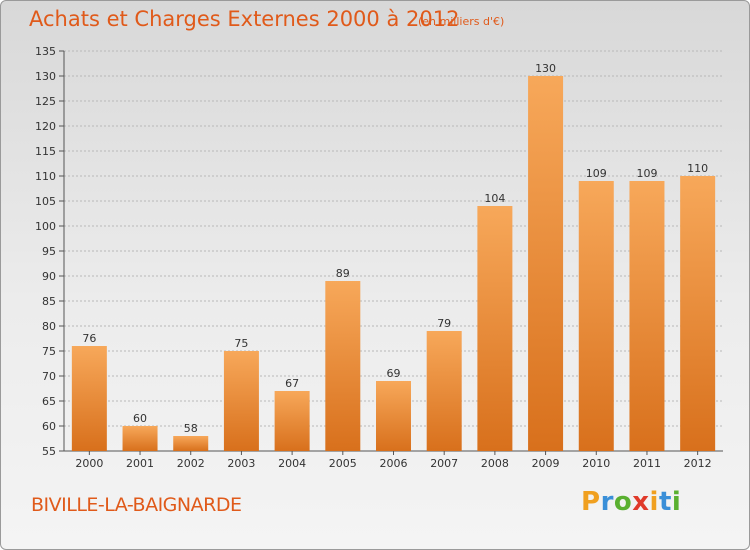  What do you see at coordinates (140, 463) in the screenshot?
I see `x-tick-label-2001: 2001` at bounding box center [140, 463].